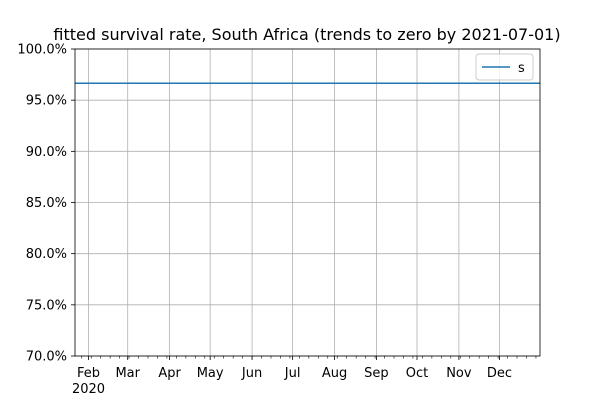  I want to click on x-tick-sublabel: 2020, so click(88, 389).